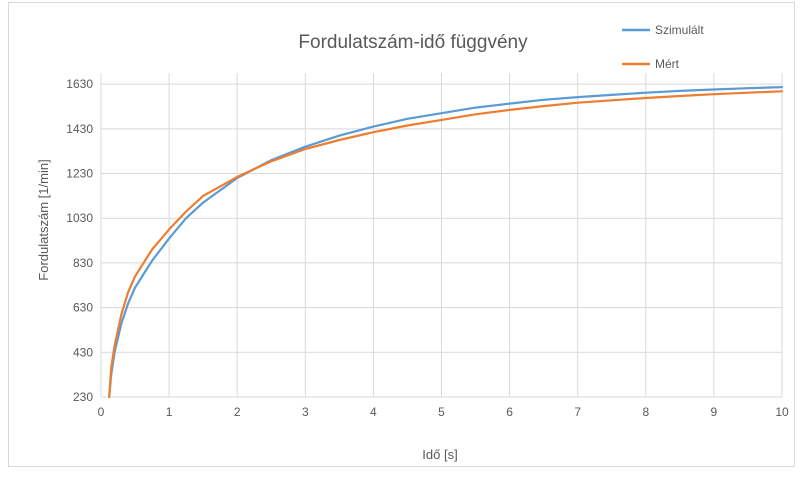 This screenshot has width=800, height=477. Describe the element at coordinates (577, 412) in the screenshot. I see `x-tick-label: 7` at that location.